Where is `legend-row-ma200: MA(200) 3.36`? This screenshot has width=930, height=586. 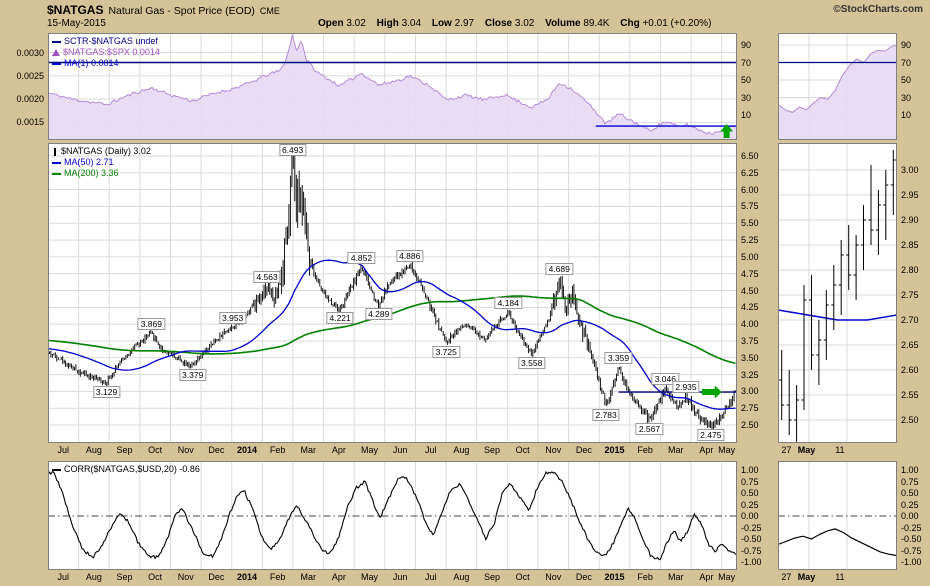
legend-row-ma200: MA(200) 3.36 is located at coordinates (101, 173).